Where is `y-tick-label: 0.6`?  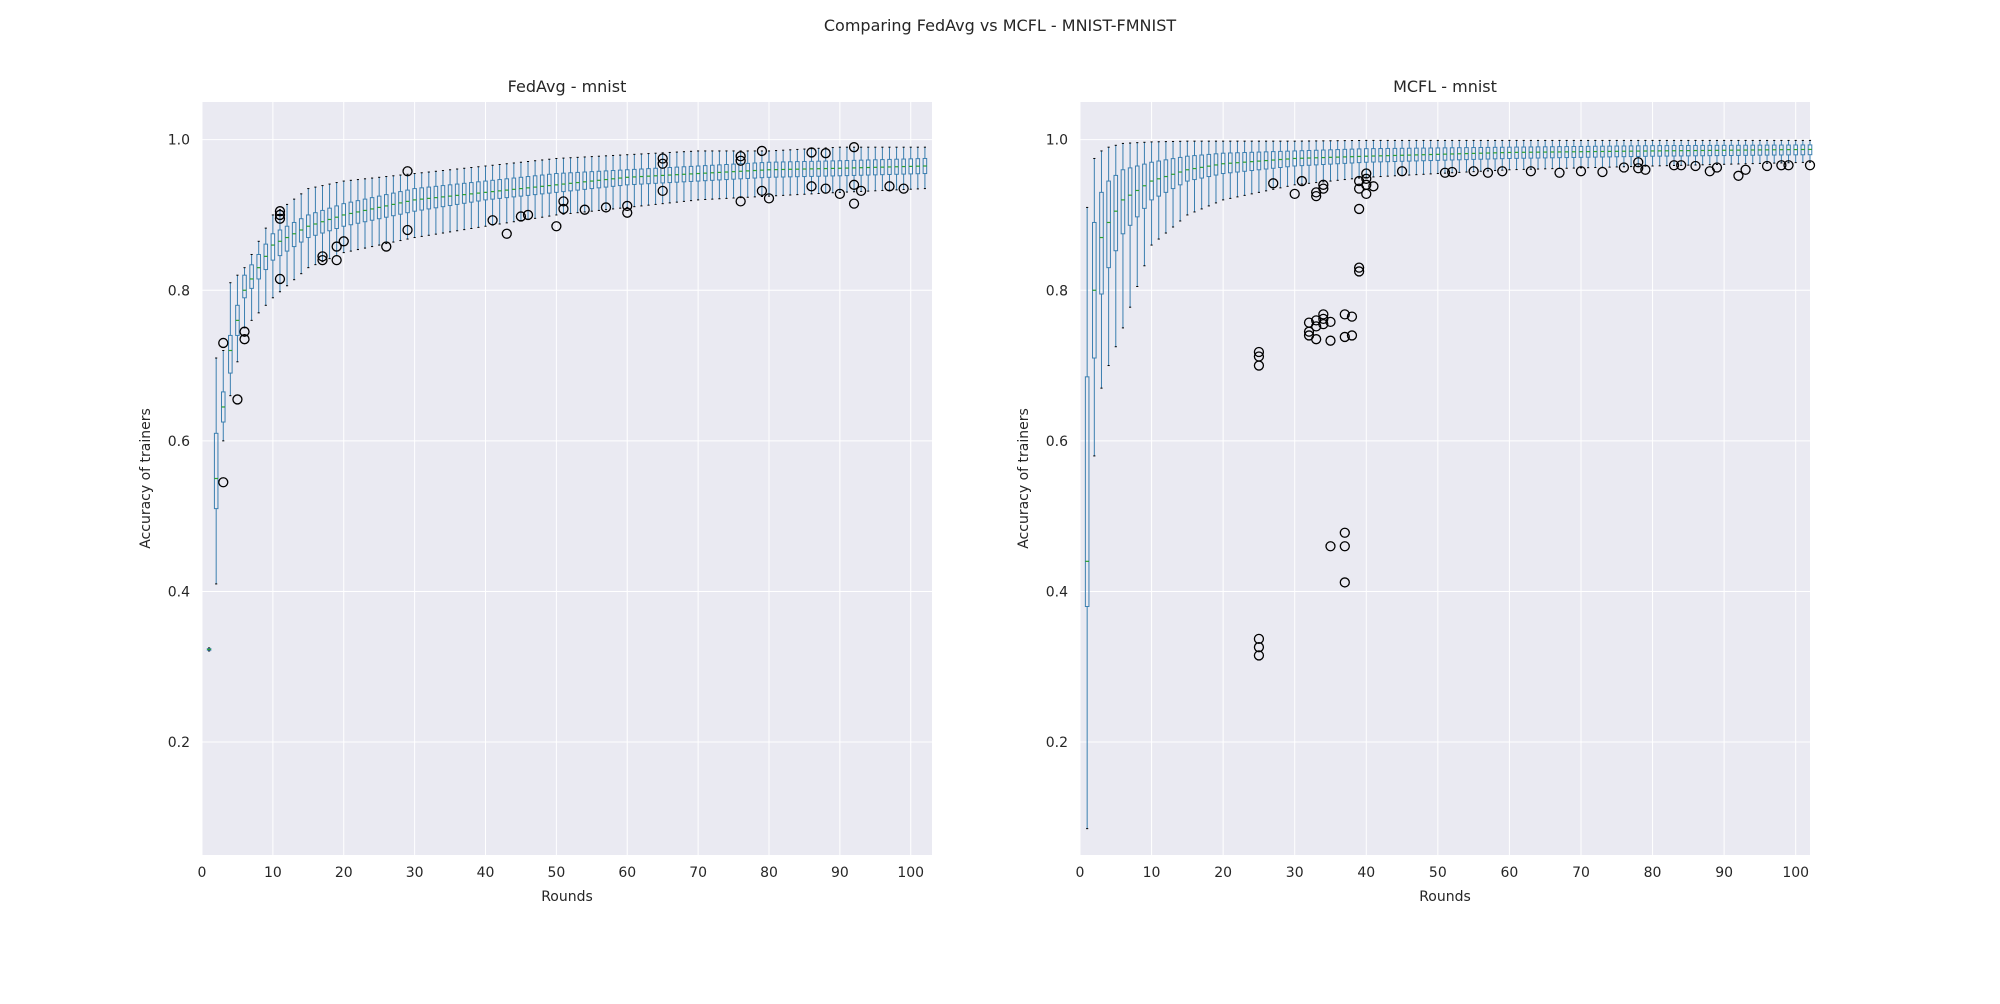 y-tick-label: 0.6 is located at coordinates (1057, 442).